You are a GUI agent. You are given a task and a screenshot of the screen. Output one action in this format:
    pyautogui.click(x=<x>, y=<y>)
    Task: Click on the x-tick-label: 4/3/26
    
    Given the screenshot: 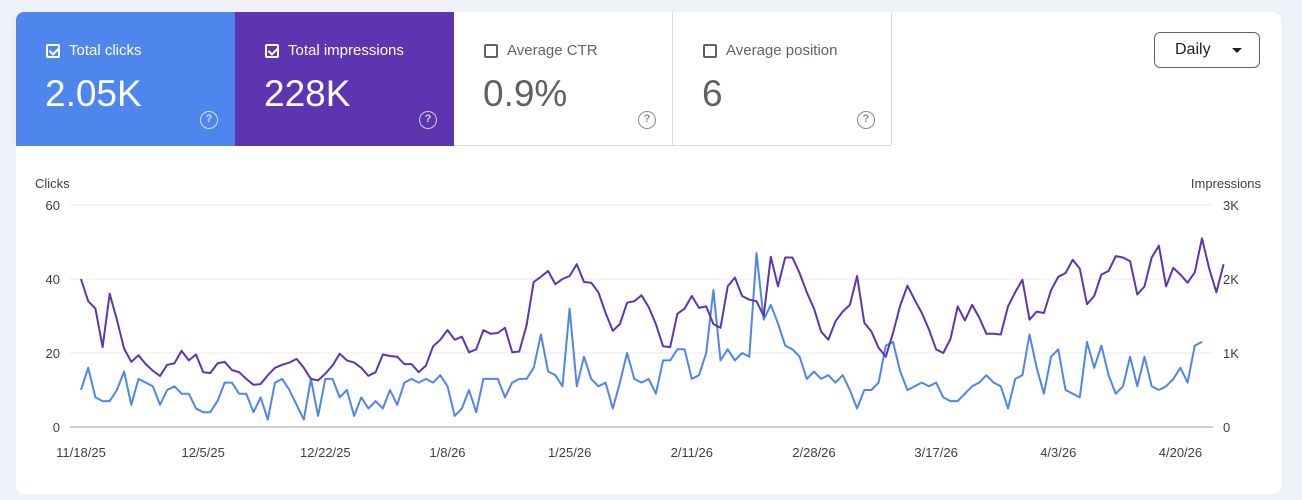 What is the action you would take?
    pyautogui.click(x=1058, y=452)
    